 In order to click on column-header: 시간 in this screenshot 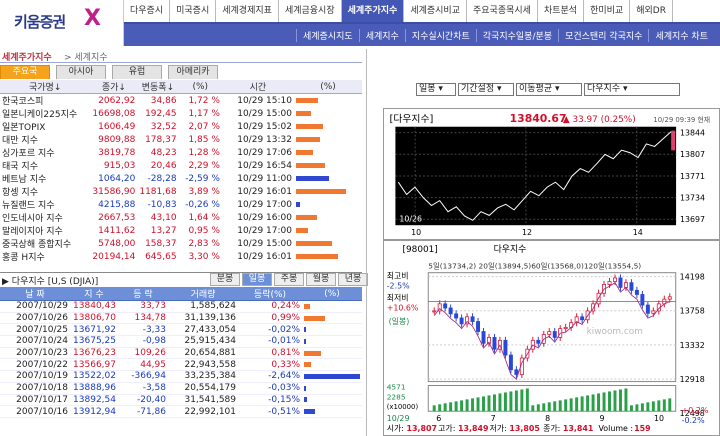, I will do `click(257, 87)`.